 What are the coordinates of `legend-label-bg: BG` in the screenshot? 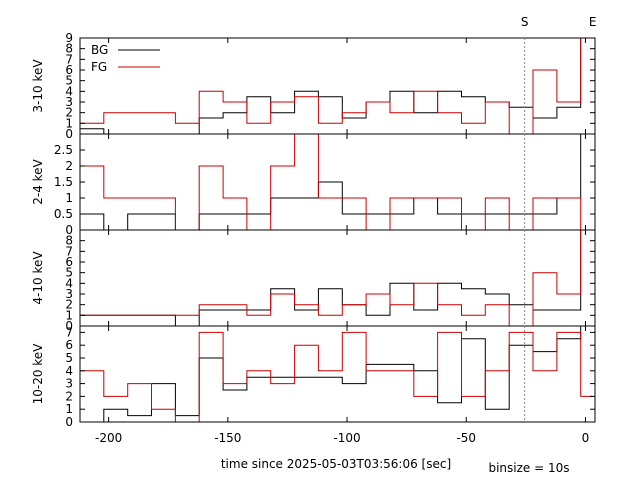 It's located at (99, 50).